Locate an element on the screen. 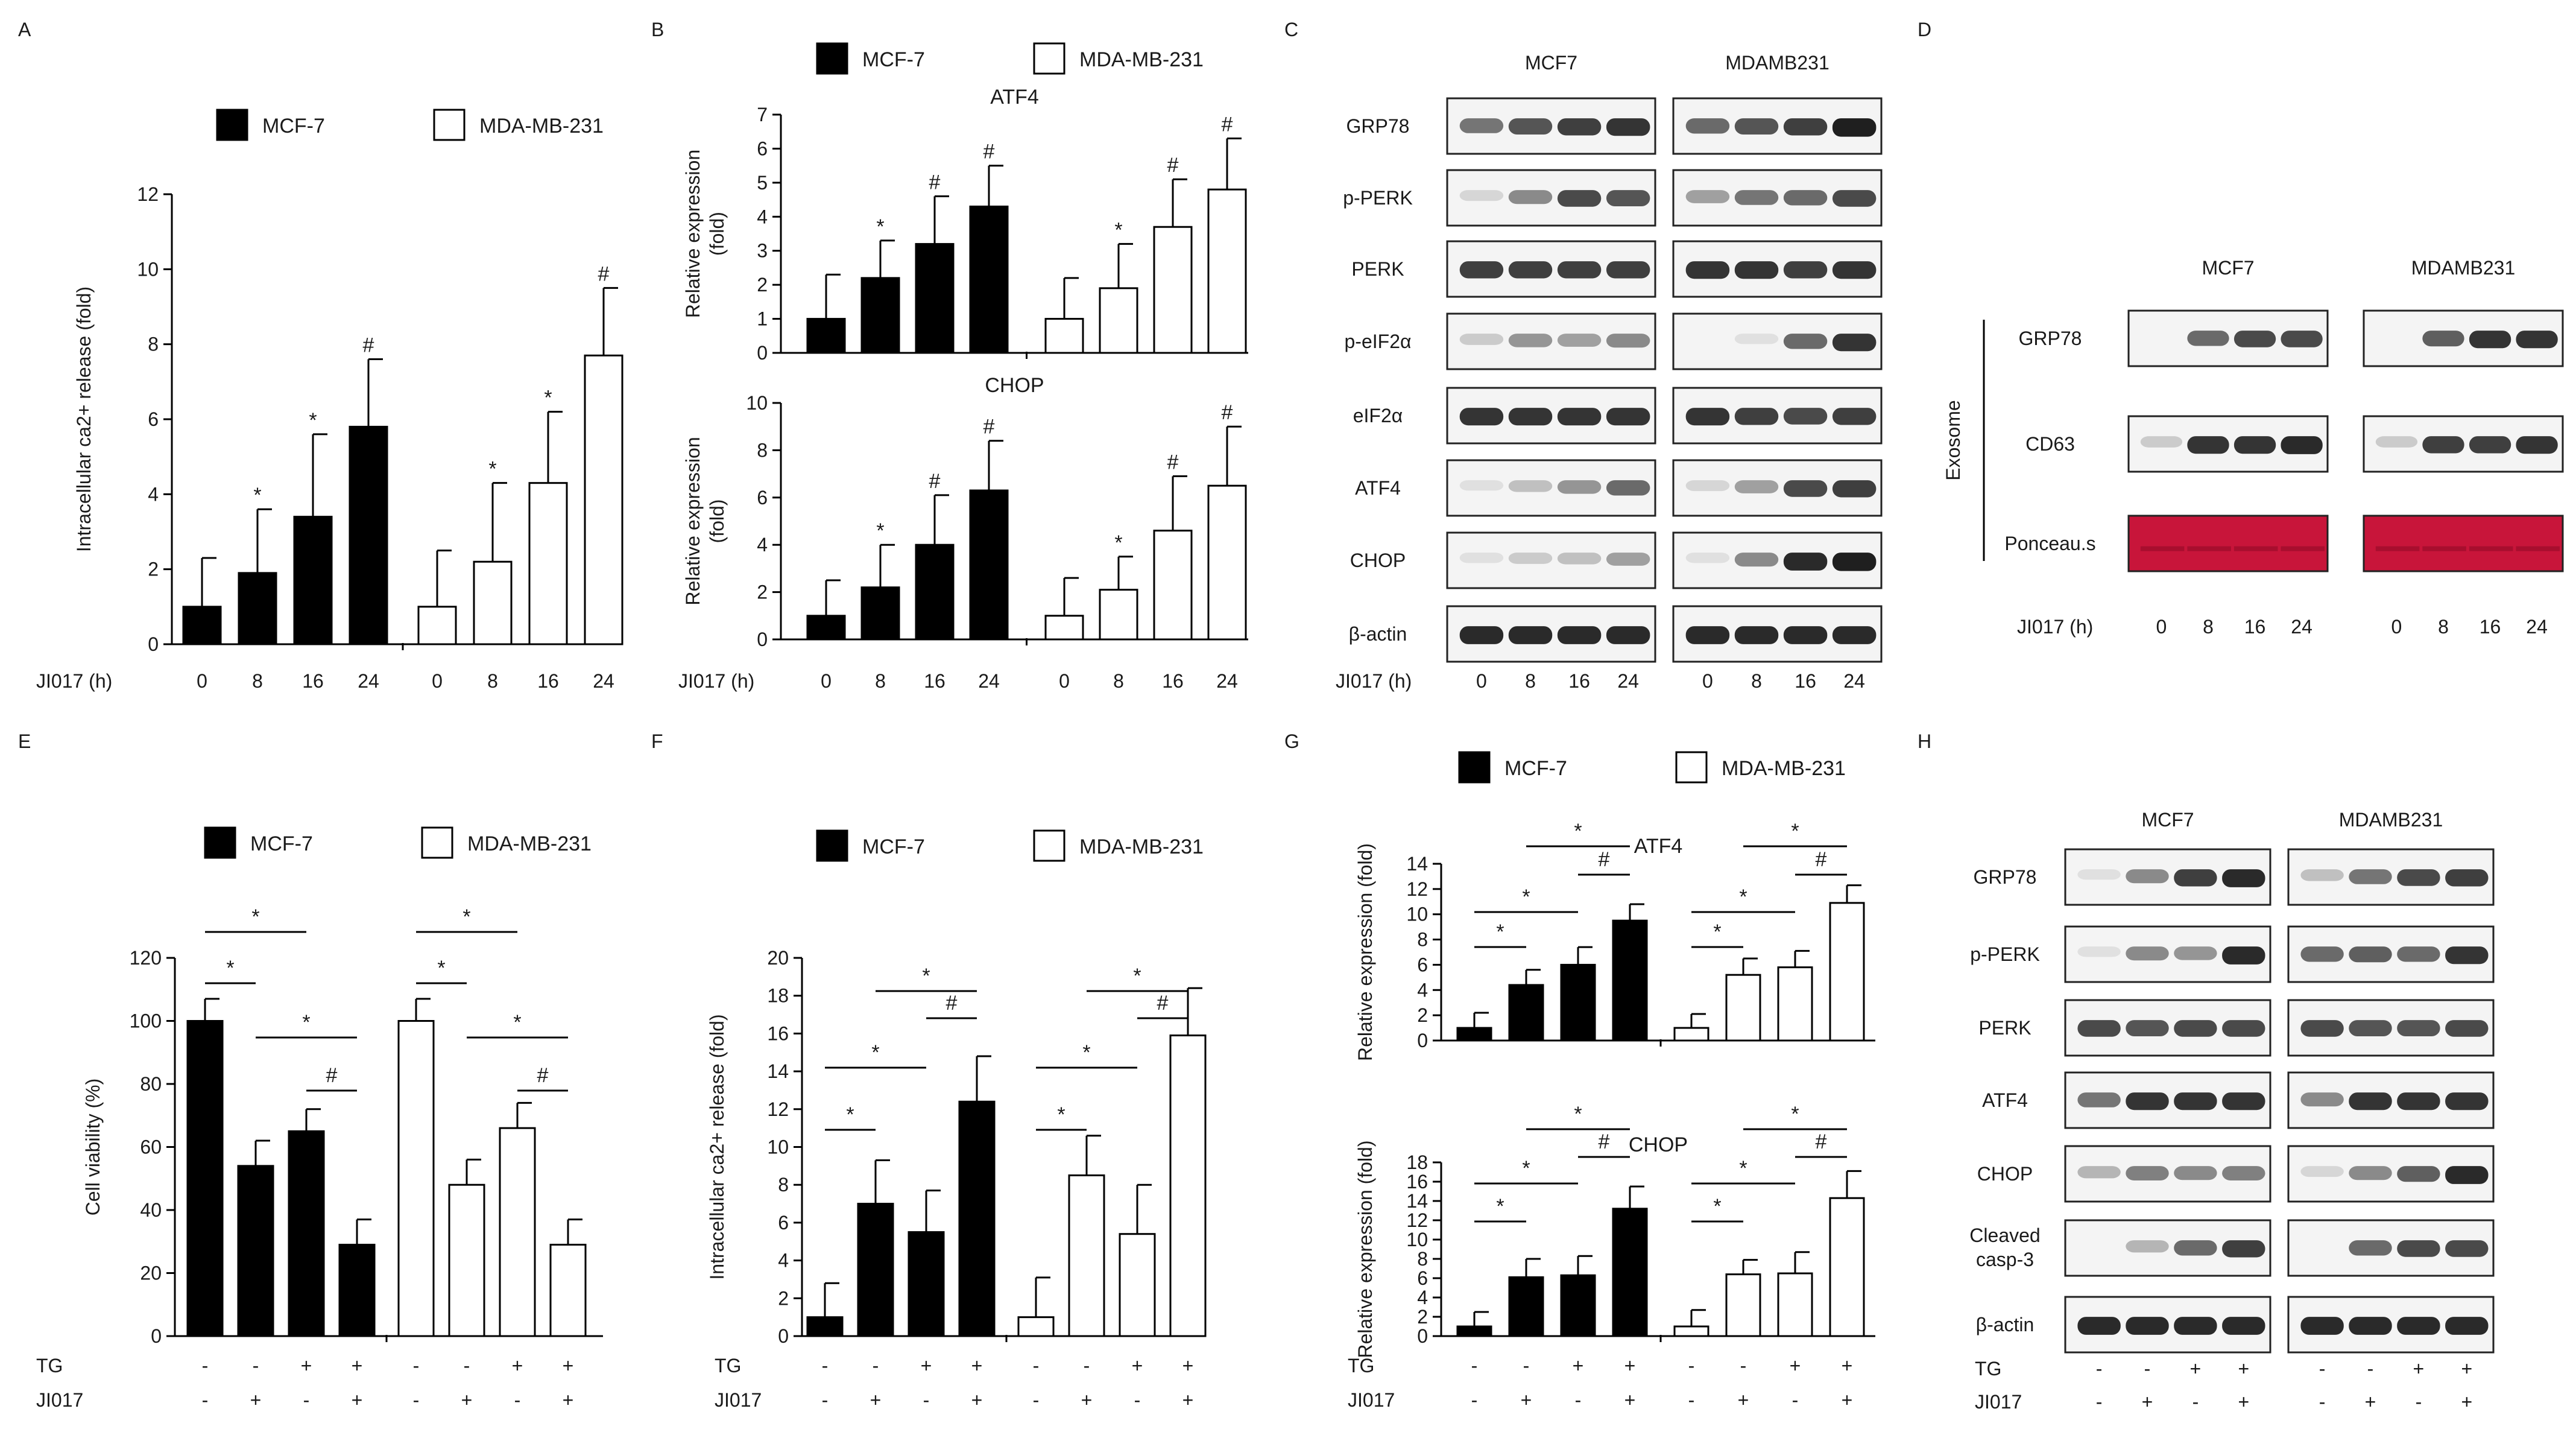 The width and height of the screenshot is (2576, 1432). legend-E: MCF-7 MDA-MB-231 is located at coordinates (398, 842).